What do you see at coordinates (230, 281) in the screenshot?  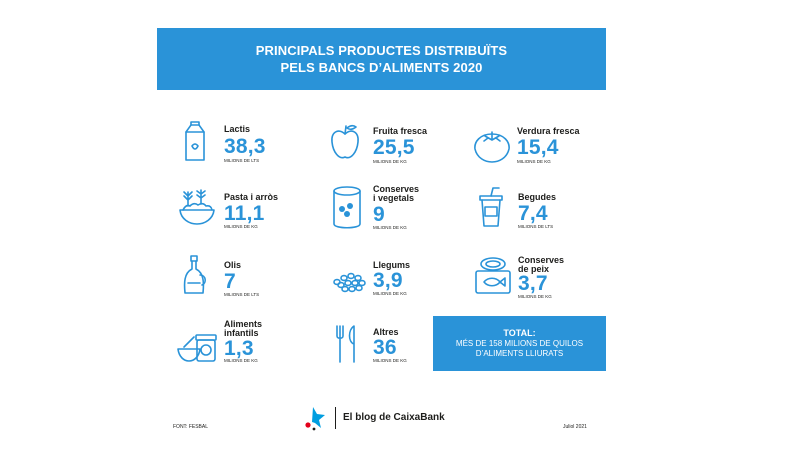 I see `value-olis: 7` at bounding box center [230, 281].